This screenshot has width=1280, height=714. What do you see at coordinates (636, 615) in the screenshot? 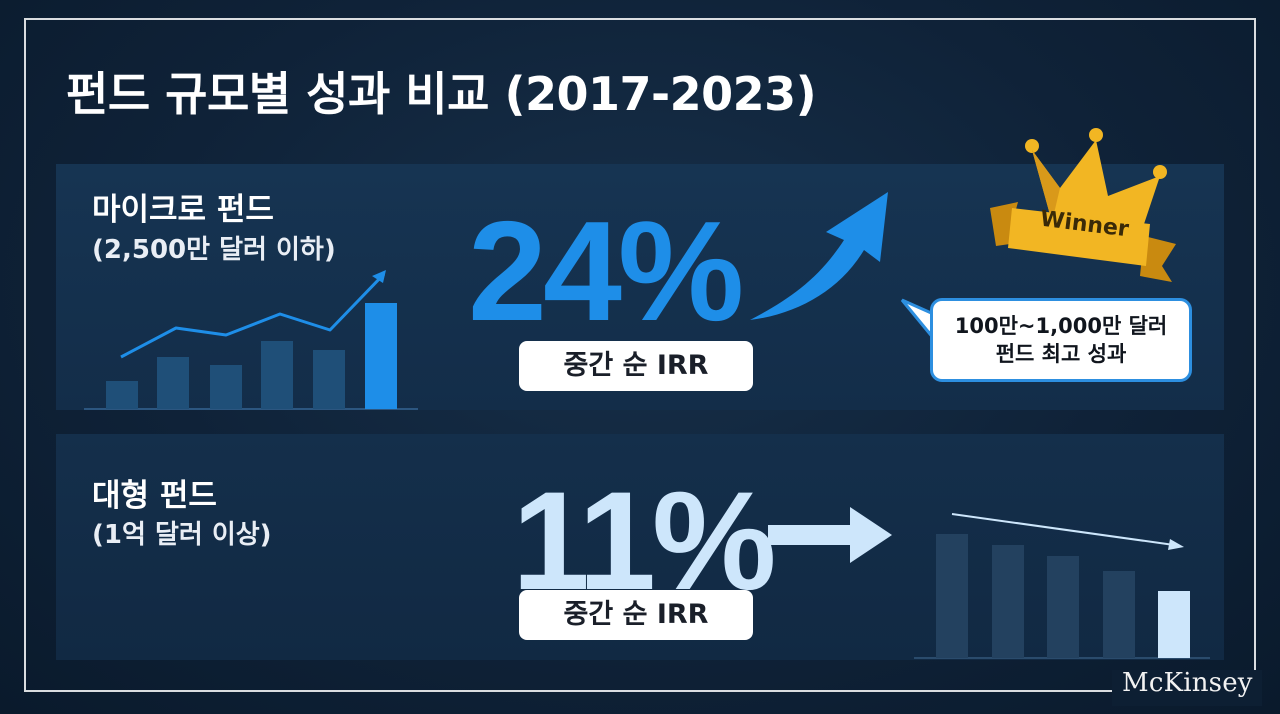
I see `large-fund-metric: 중간 순 IRR` at bounding box center [636, 615].